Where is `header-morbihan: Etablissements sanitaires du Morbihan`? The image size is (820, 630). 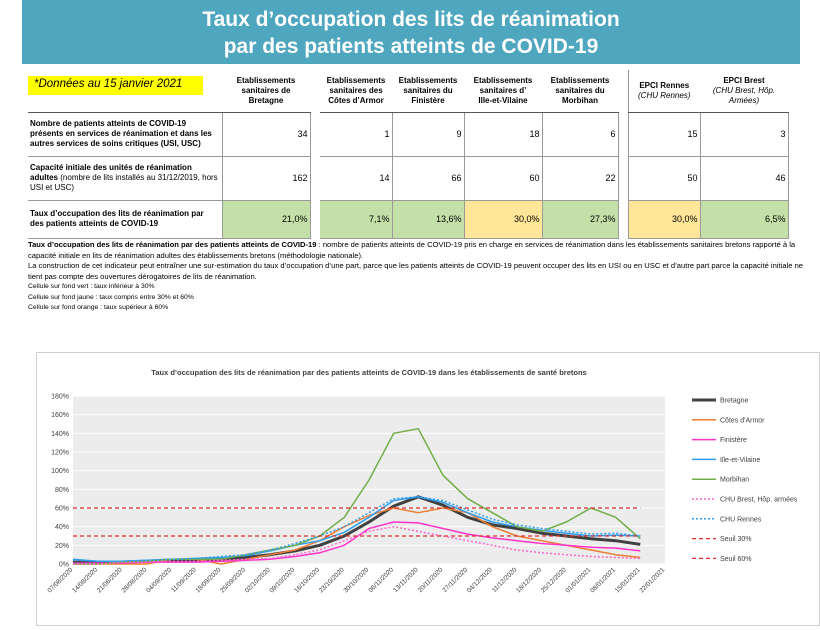
header-morbihan: Etablissements sanitaires du Morbihan is located at coordinates (580, 91).